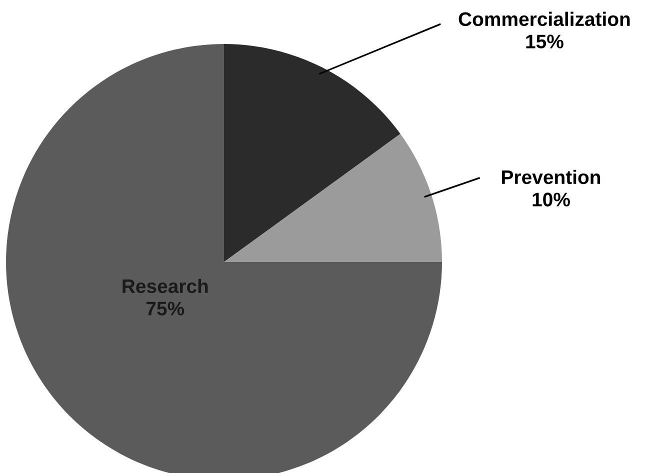 This screenshot has width=669, height=473. What do you see at coordinates (544, 19) in the screenshot?
I see `slice-label: Commercialization` at bounding box center [544, 19].